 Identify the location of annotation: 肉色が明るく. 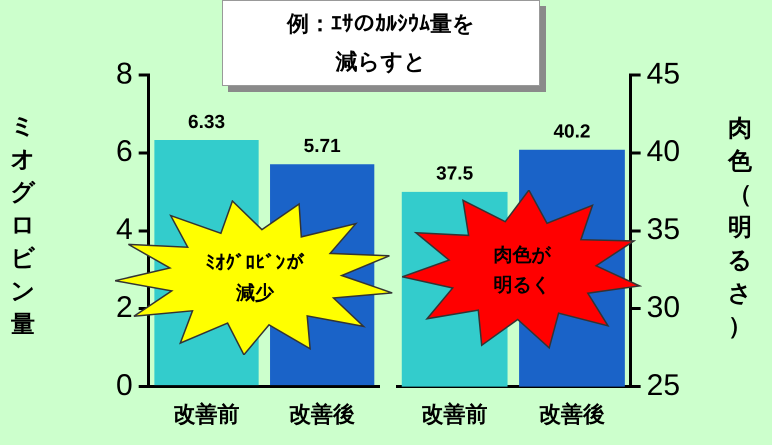
(522, 270).